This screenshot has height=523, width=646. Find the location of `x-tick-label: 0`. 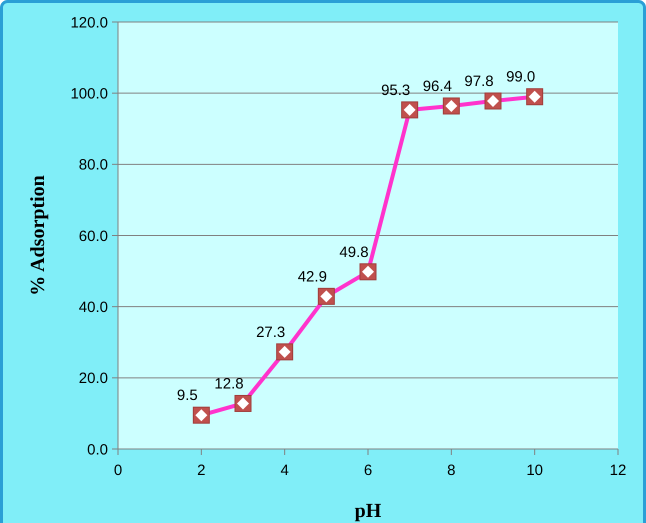

x-tick-label: 0 is located at coordinates (118, 470).